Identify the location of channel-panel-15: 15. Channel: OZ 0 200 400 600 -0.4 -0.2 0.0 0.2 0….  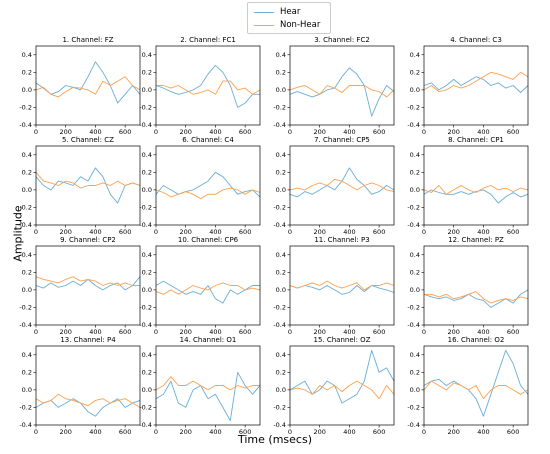
(334, 386).